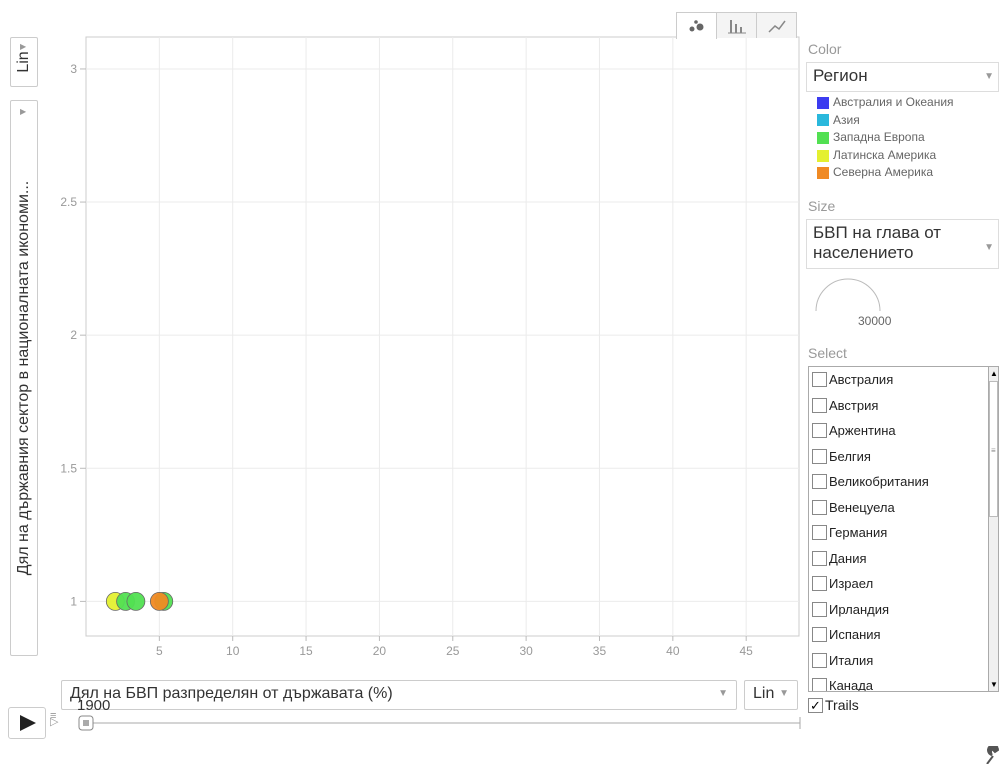  Describe the element at coordinates (54, 719) in the screenshot. I see `speed-icon: ≡ ▷` at that location.